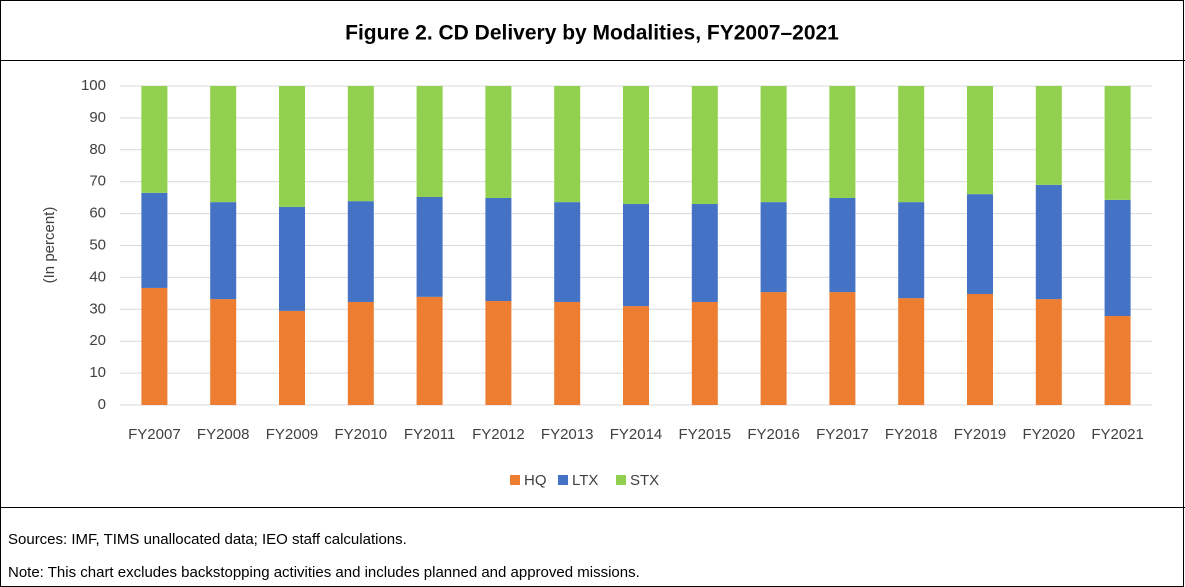 The image size is (1185, 587). Describe the element at coordinates (636, 434) in the screenshot. I see `x-tick-label: FY2014` at that location.